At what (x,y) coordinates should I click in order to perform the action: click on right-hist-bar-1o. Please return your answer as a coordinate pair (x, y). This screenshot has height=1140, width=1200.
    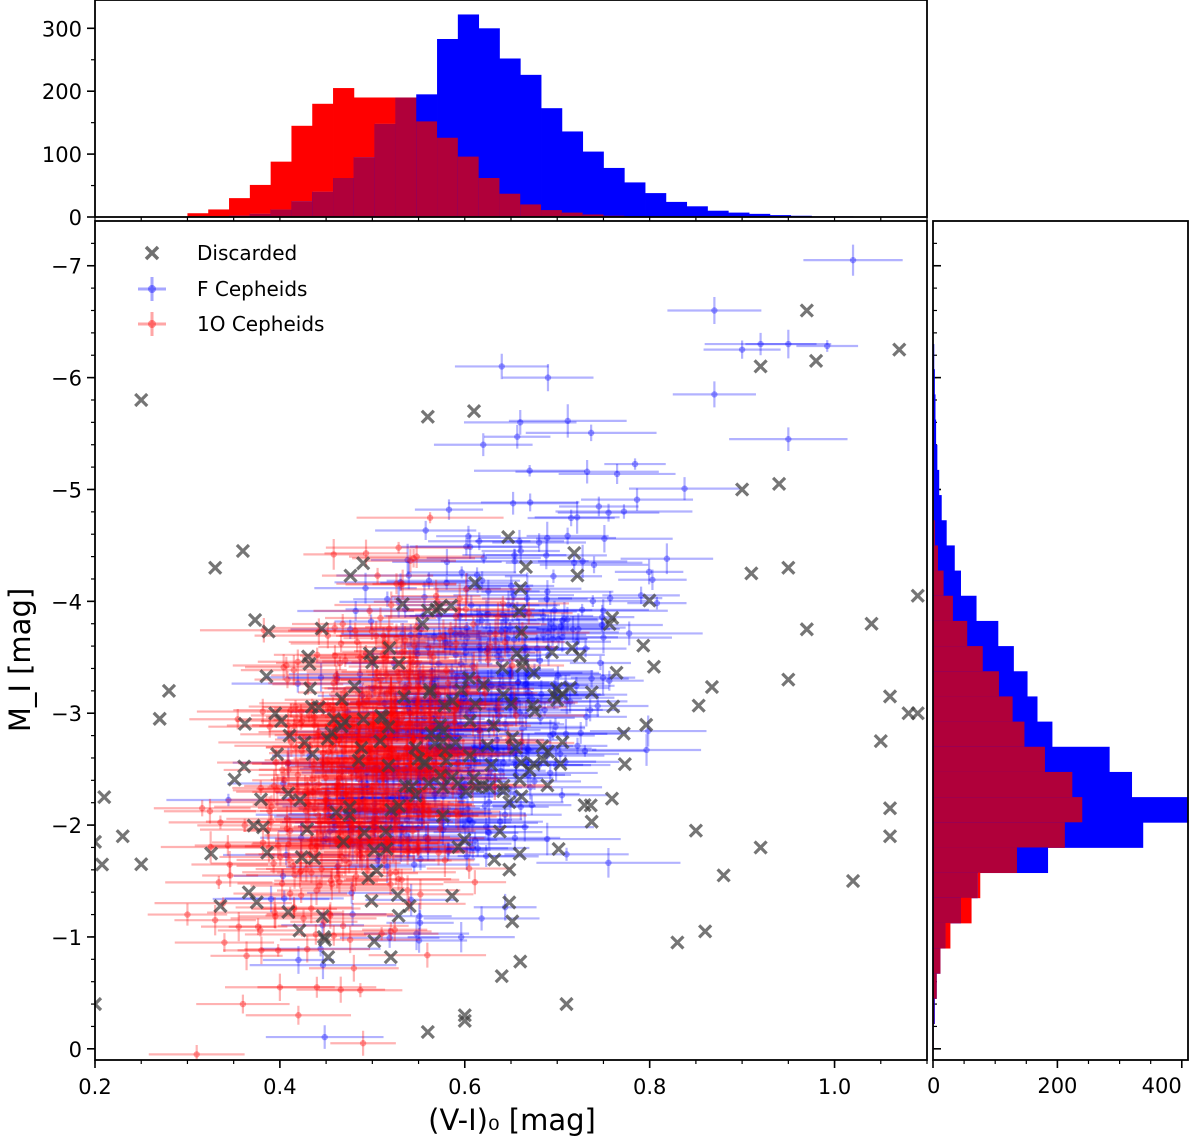
    Looking at the image, I should click on (979, 885).